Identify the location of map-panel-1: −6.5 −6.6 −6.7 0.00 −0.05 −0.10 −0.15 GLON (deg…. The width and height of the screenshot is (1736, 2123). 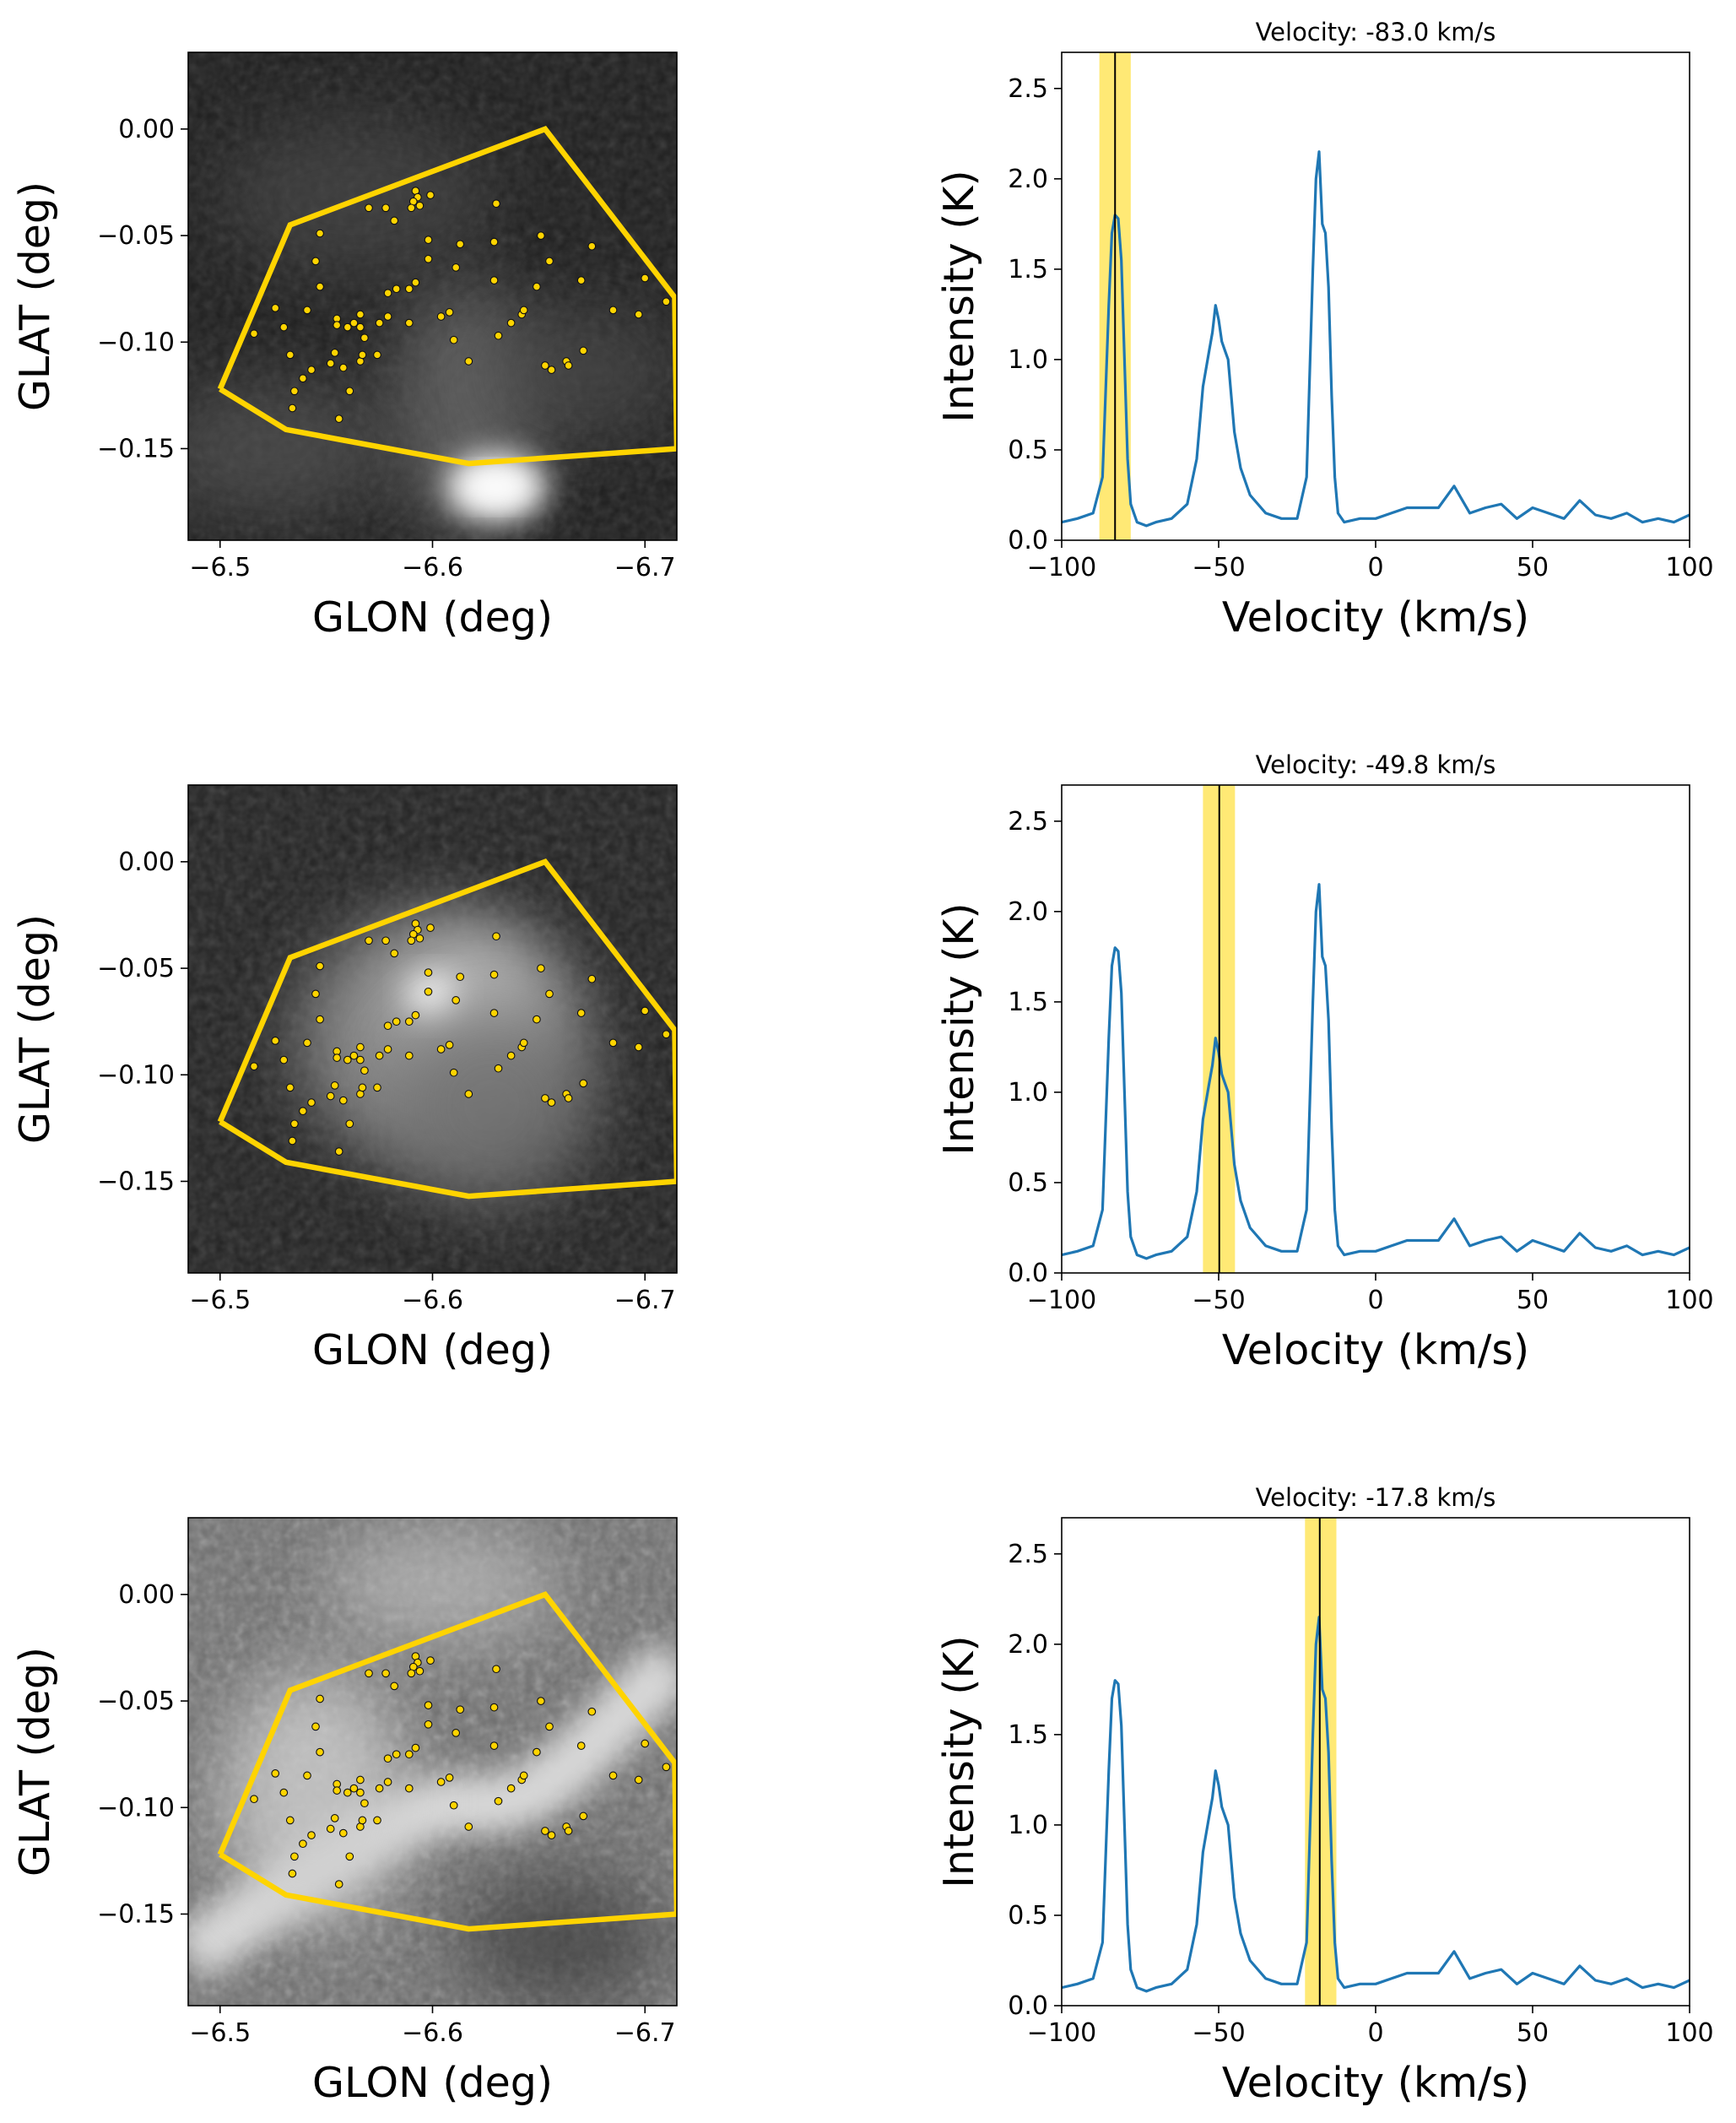
(344, 346).